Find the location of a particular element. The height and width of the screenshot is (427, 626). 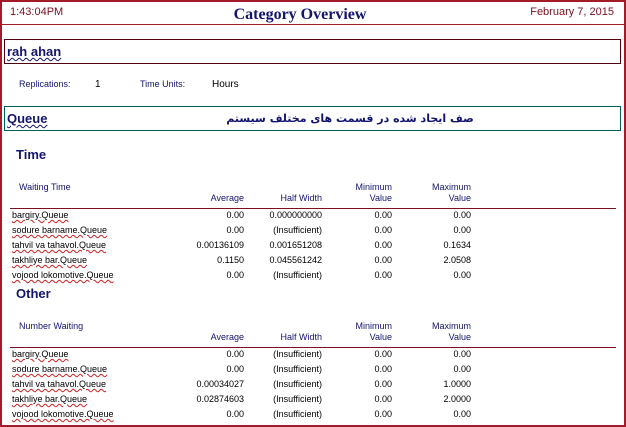

group-heading: Other is located at coordinates (33, 293).